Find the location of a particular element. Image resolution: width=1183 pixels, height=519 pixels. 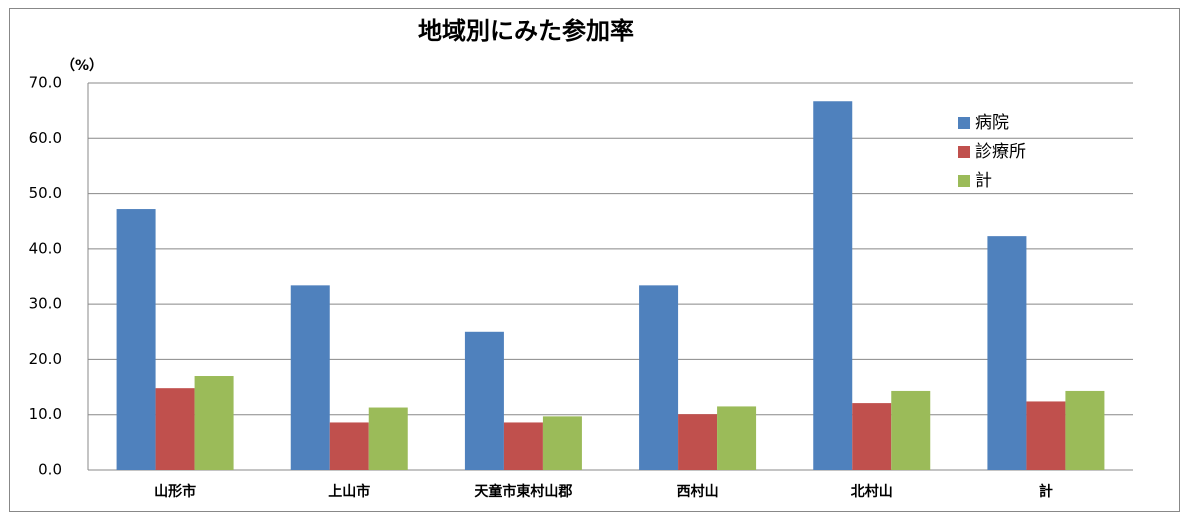

y-tick-label: 70.0 is located at coordinates (45, 83).